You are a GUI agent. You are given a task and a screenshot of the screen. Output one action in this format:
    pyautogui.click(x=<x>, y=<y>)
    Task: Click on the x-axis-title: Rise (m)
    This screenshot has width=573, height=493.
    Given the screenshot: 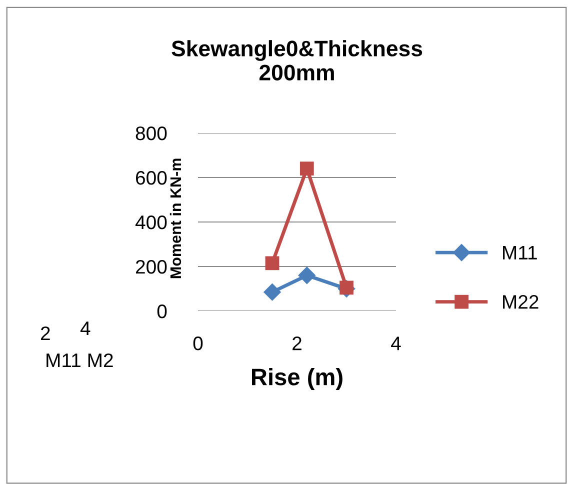 What is the action you would take?
    pyautogui.click(x=297, y=379)
    